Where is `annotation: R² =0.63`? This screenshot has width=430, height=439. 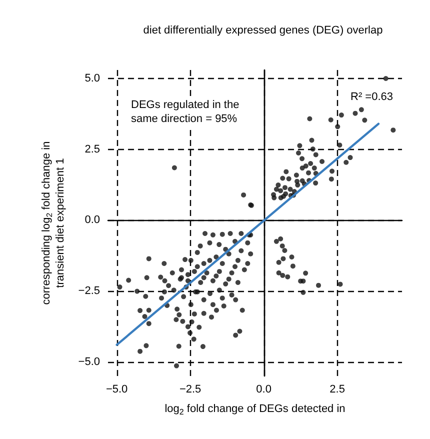
annotation: R² =0.63 is located at coordinates (372, 97).